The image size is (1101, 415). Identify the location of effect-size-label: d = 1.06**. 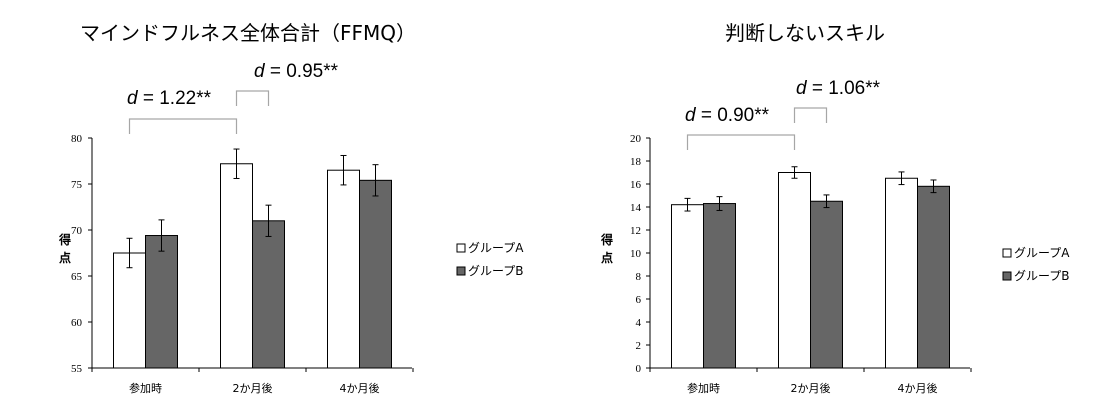
(838, 88).